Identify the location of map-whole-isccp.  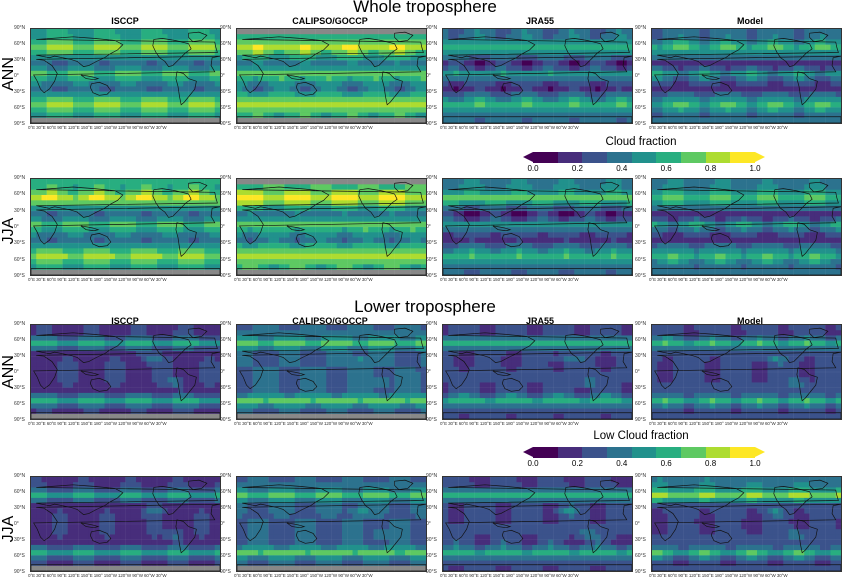
(125, 76).